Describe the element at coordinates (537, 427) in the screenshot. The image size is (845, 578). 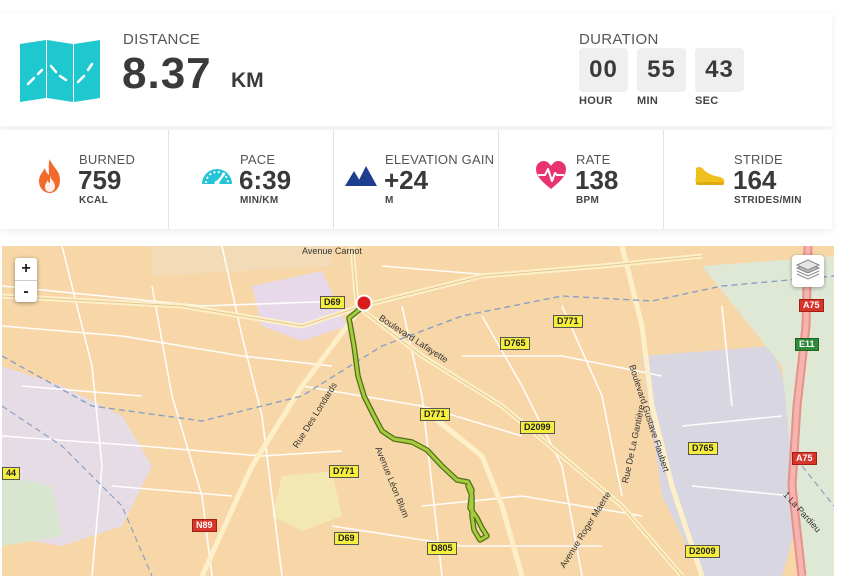
I see `road-badge: D2099` at that location.